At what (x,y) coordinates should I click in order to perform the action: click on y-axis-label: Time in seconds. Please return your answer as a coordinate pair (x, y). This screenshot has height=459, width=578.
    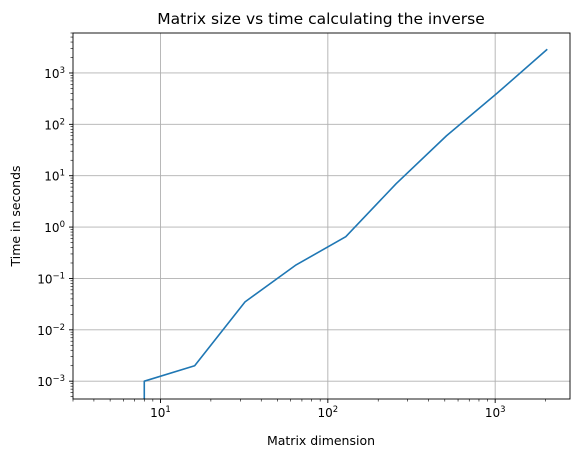
    Looking at the image, I should click on (15, 216).